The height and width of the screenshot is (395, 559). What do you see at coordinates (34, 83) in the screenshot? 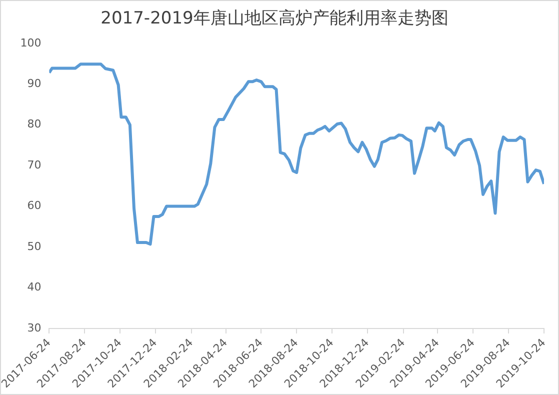
I see `y-tick-label: 90` at bounding box center [34, 83].